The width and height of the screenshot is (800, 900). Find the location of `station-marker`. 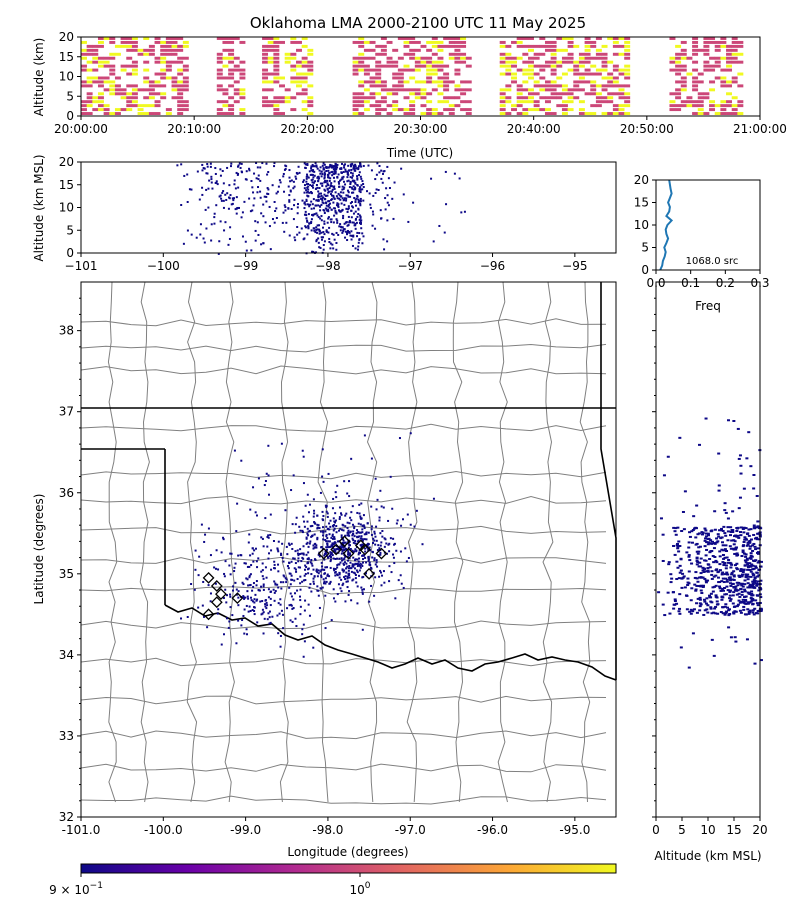

station-marker is located at coordinates (208, 577).